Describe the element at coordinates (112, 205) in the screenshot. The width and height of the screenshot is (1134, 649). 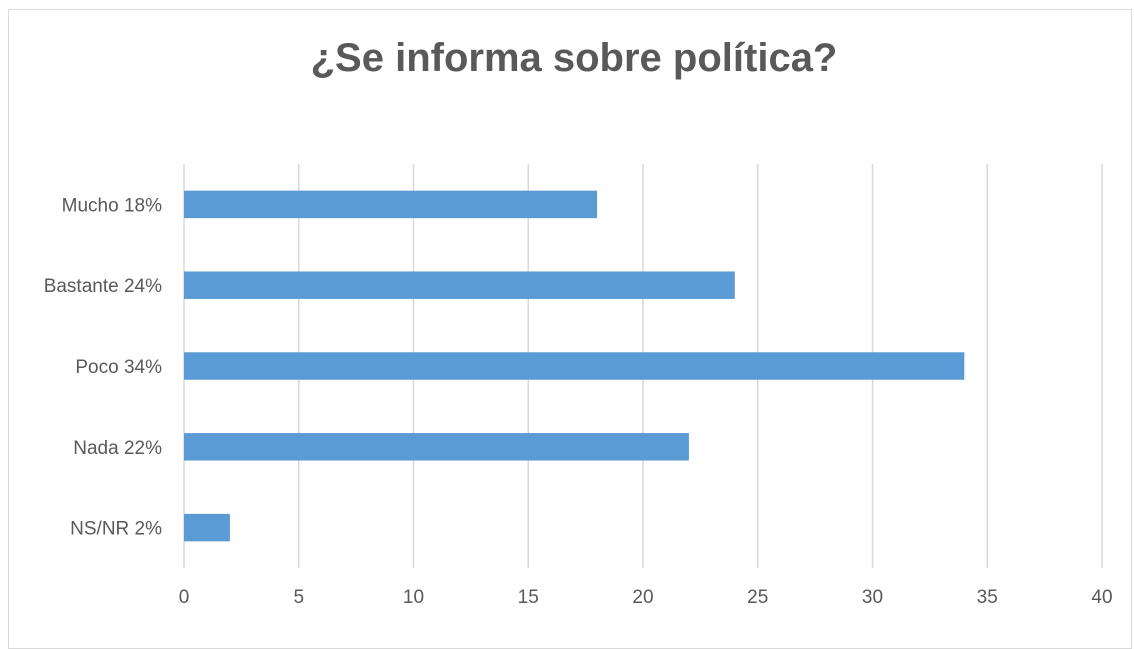
I see `category-label: Mucho 18%` at that location.